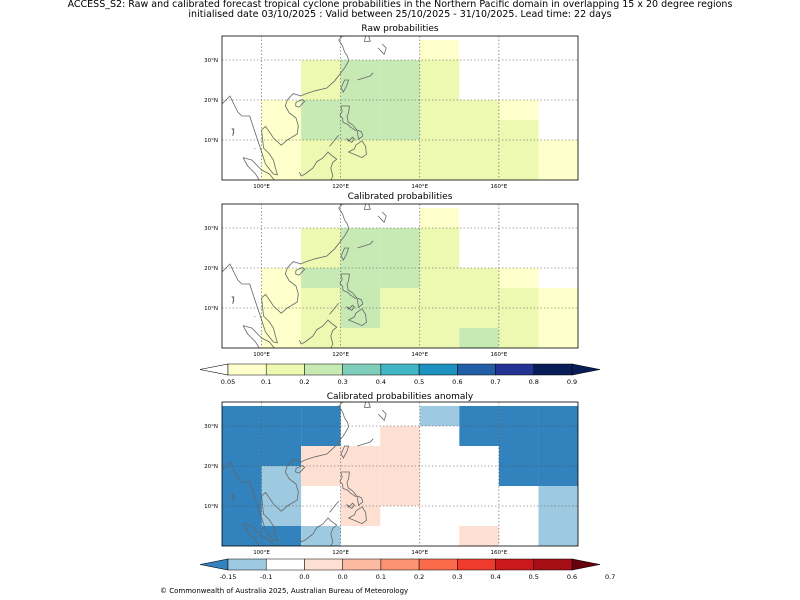 The width and height of the screenshot is (800, 600). I want to click on colorbar-tick-label: 0.0, so click(304, 577).